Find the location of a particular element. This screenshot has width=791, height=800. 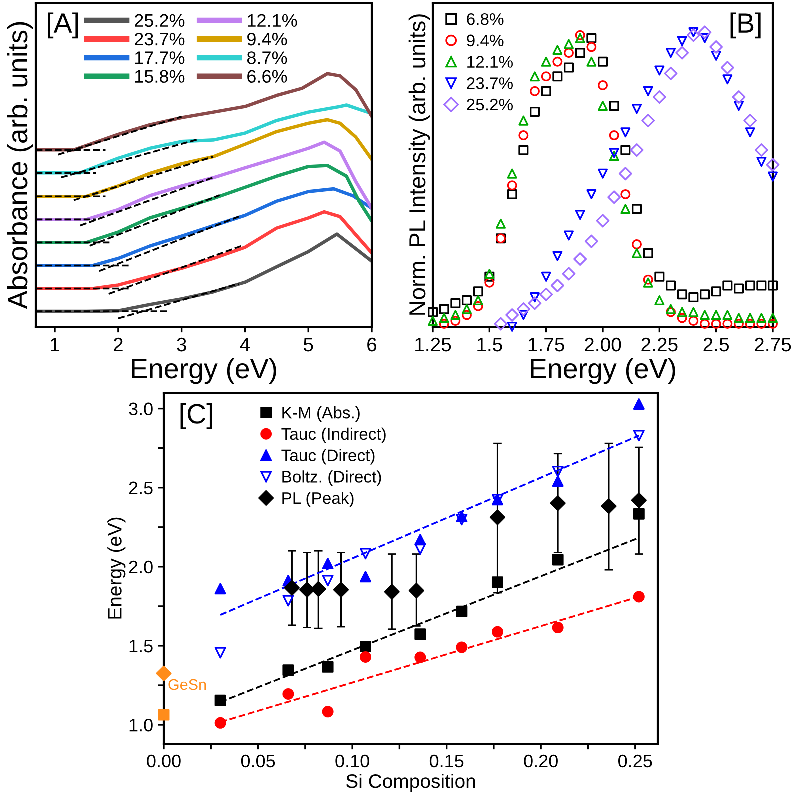

legend-label: 15.8% is located at coordinates (160, 77).